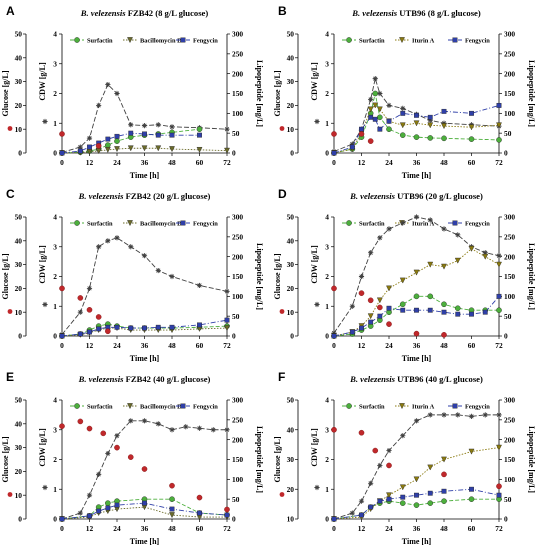 The width and height of the screenshot is (543, 550). What do you see at coordinates (200, 162) in the screenshot?
I see `x-tick-label: 60` at bounding box center [200, 162].